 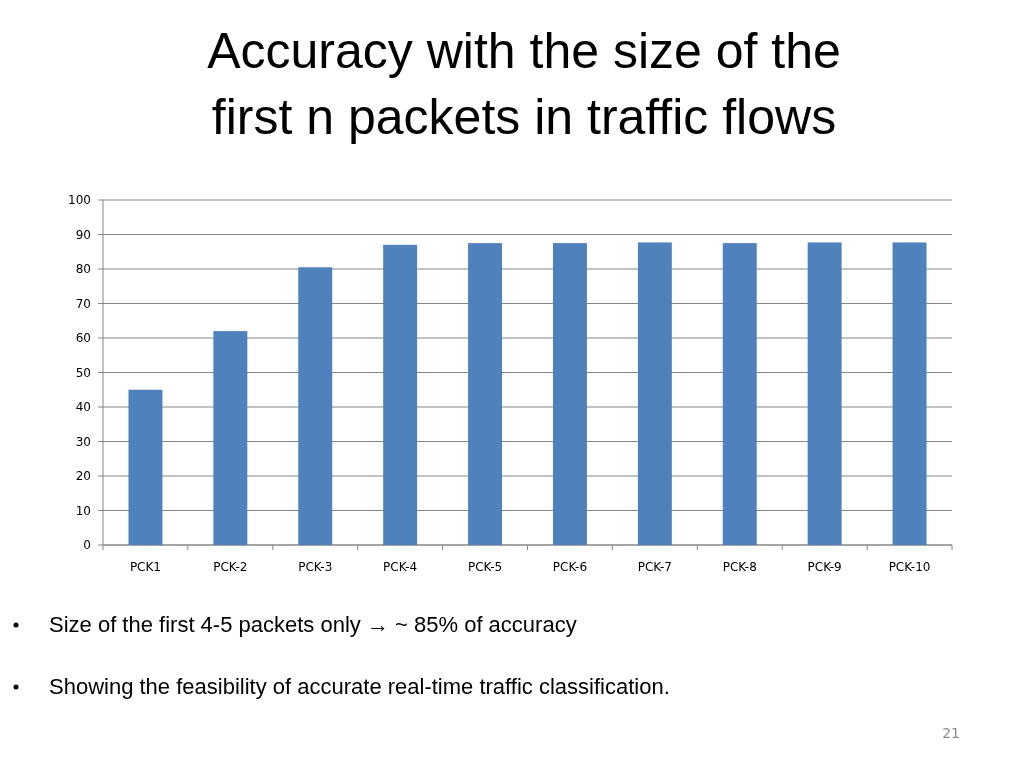 I want to click on text: 21, so click(x=951, y=733).